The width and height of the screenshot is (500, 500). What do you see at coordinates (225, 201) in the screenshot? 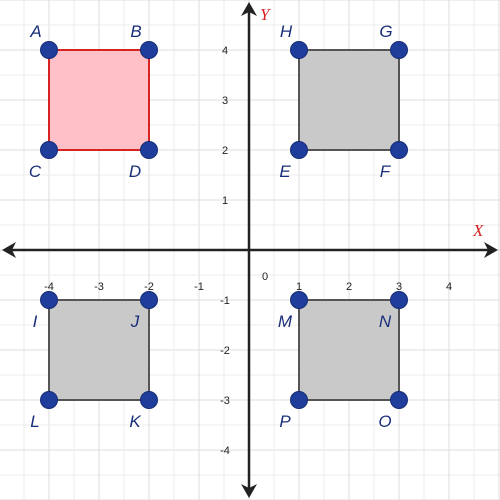
I see `y-tick-label: 1` at bounding box center [225, 201].